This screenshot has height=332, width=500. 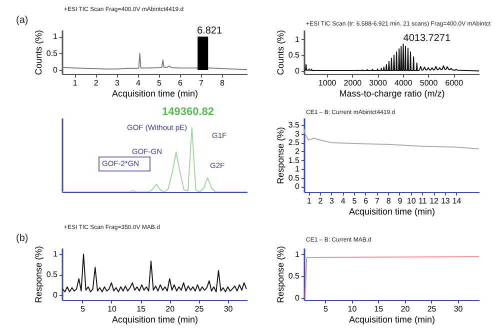 What do you see at coordinates (429, 83) in the screenshot?
I see `x-tick-label: 5000` at bounding box center [429, 83].